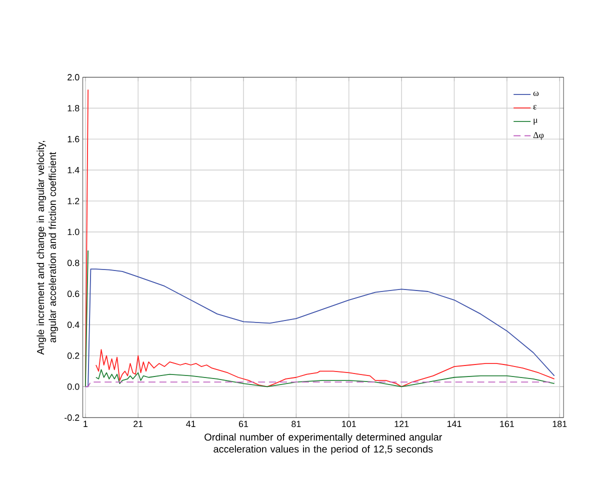 This screenshot has height=486, width=612. What do you see at coordinates (74, 232) in the screenshot?
I see `y-tick-label: 1.0` at bounding box center [74, 232].